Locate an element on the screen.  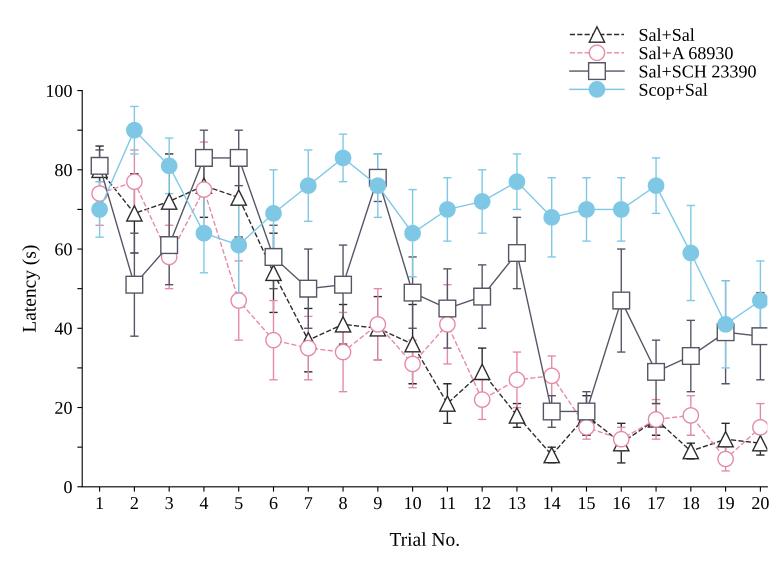
x-tick-label: 6 is located at coordinates (274, 503).